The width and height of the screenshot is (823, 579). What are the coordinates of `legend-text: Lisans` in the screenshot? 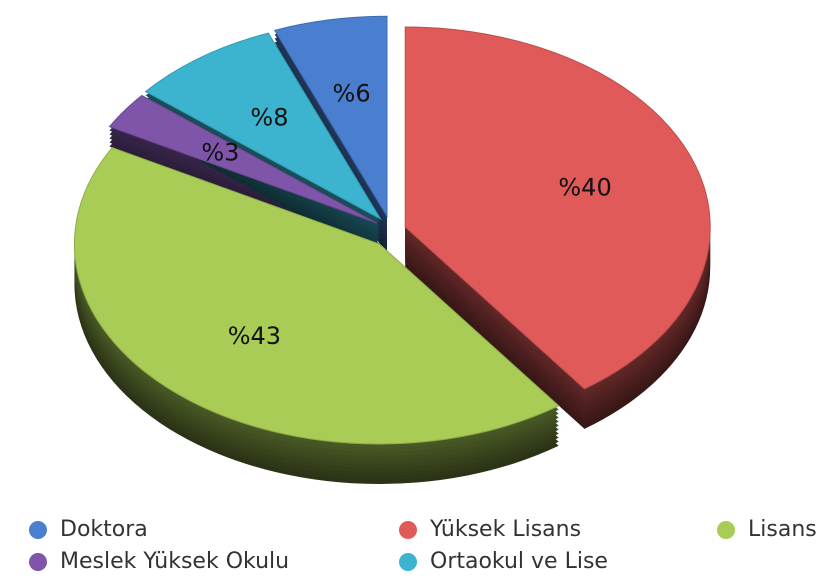 It's located at (782, 529).